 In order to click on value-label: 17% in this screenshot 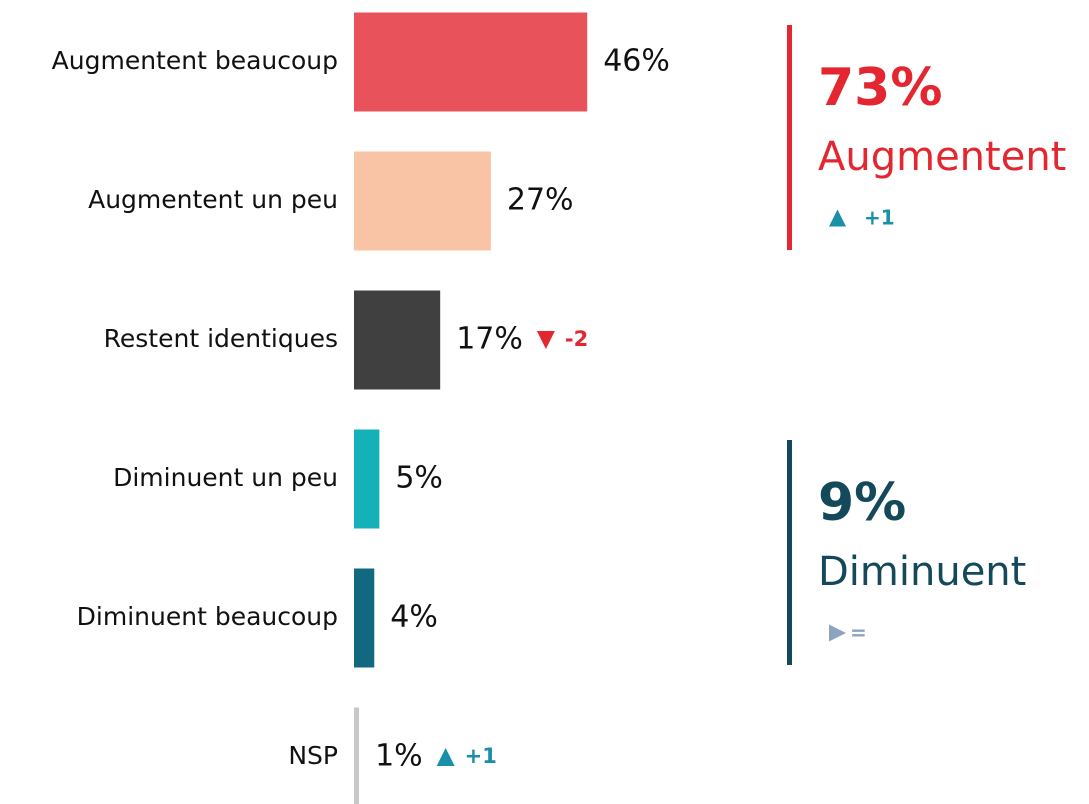, I will do `click(489, 339)`.